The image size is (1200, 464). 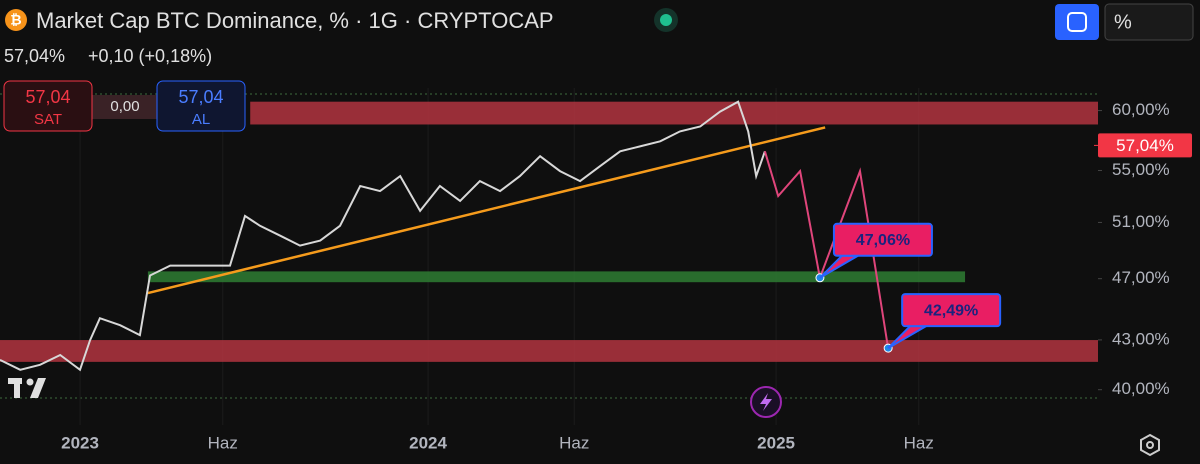 I want to click on auto-scale-button, so click(x=1077, y=22).